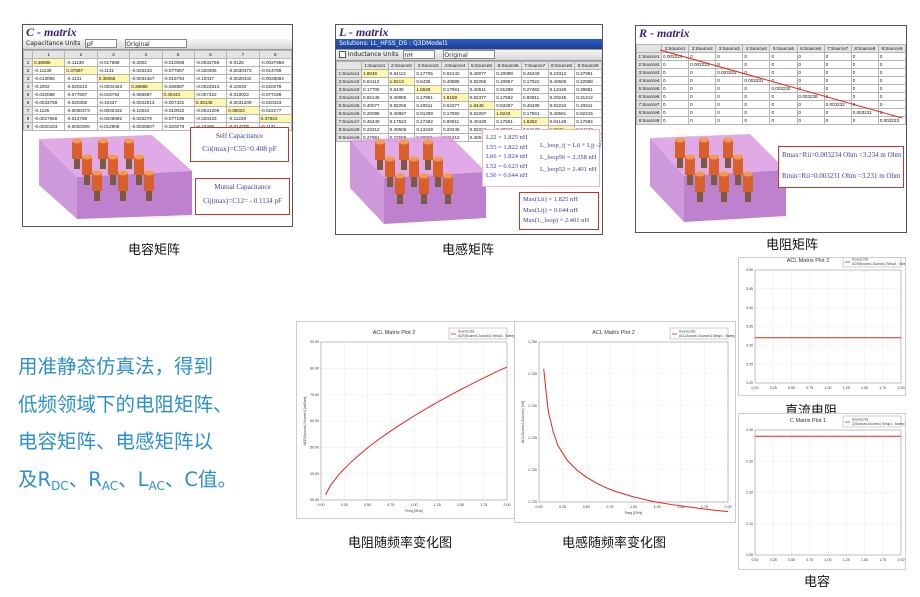 The image size is (920, 597). Describe the element at coordinates (178, 94) in the screenshot. I see `table-cell: 0.40443` at that location.